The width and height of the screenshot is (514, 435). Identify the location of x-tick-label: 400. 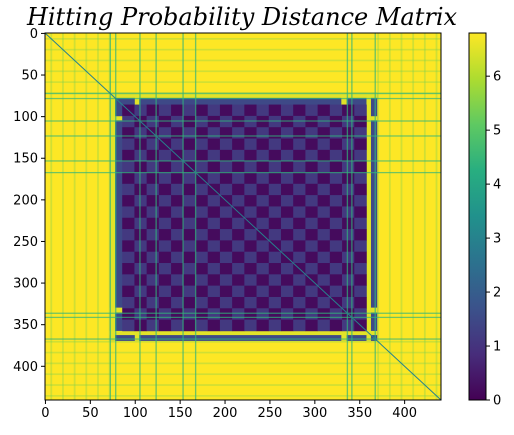
(404, 413).